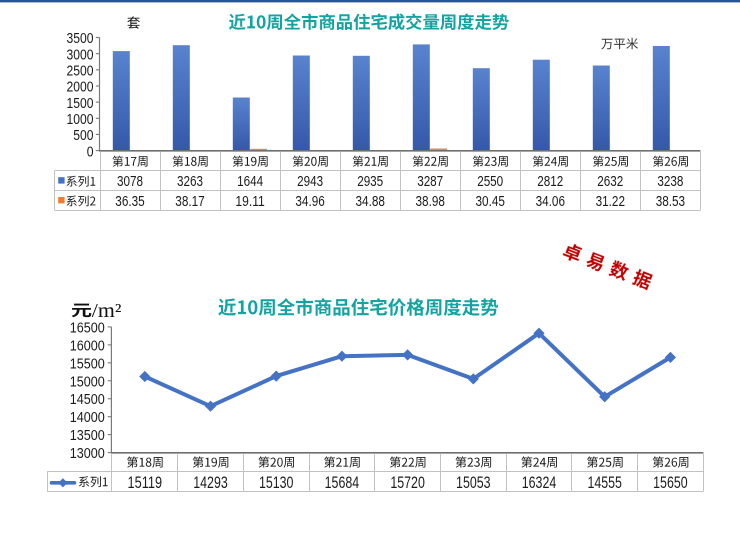  I want to click on svg-text: 15500, so click(87, 363).